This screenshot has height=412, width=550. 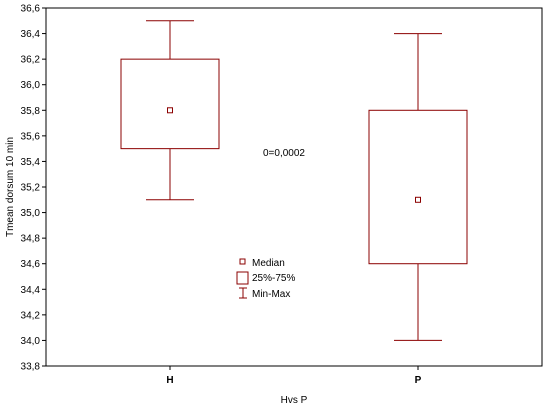 I want to click on y-tick-label: 34,2, so click(x=31, y=315).